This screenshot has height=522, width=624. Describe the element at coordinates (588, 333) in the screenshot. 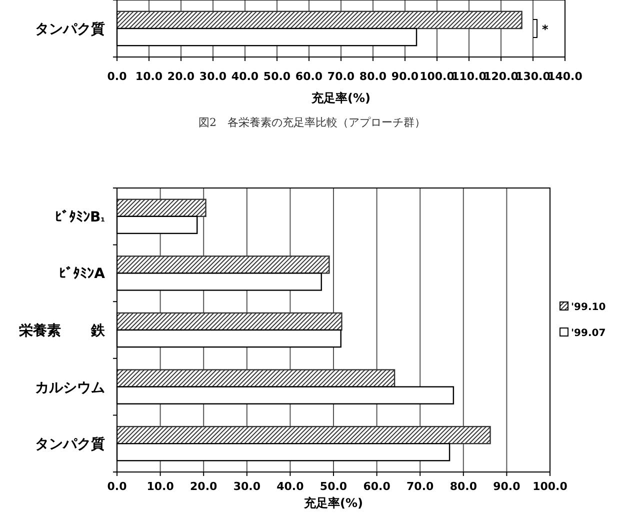

I see `legend-label: '99.07` at that location.